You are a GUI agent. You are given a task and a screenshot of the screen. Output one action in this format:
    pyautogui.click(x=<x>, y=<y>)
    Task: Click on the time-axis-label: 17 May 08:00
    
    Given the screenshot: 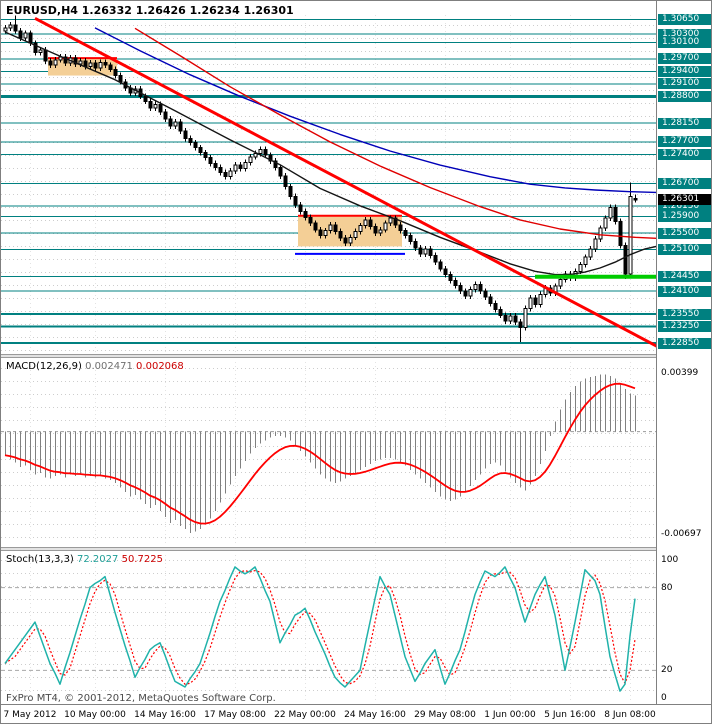 What is the action you would take?
    pyautogui.click(x=235, y=715)
    